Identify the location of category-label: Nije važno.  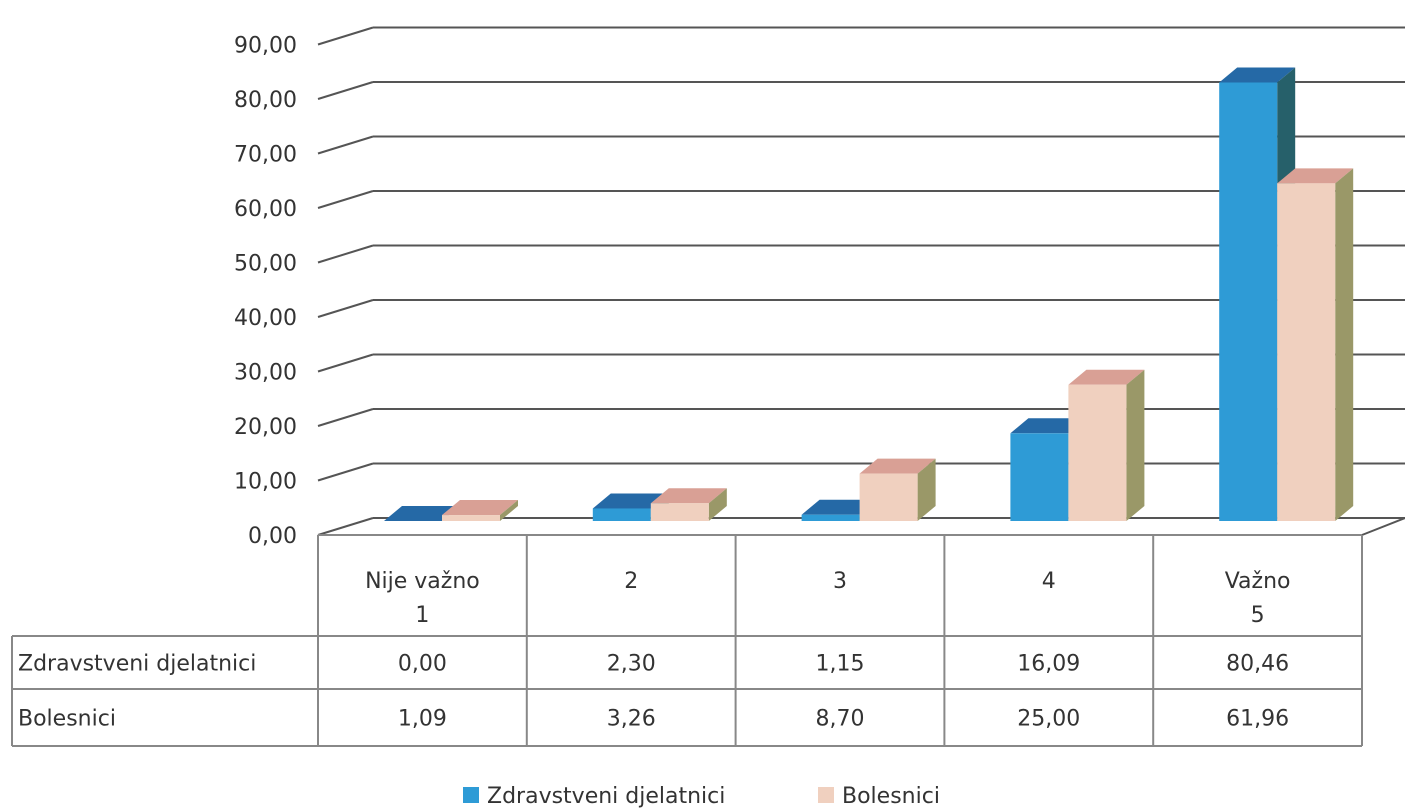
(422, 581).